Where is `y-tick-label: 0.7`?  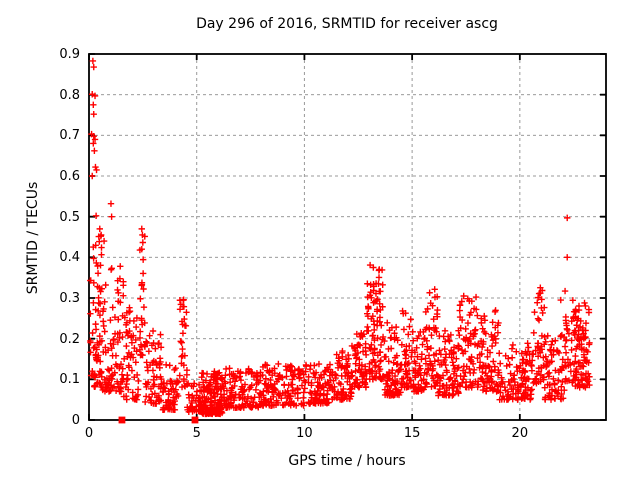 y-tick-label: 0.7 is located at coordinates (69, 136).